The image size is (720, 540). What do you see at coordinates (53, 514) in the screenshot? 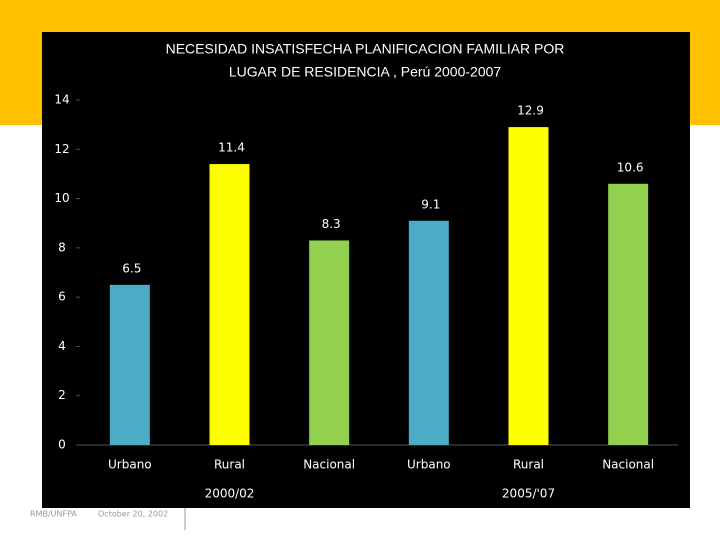
I see `footer-source: RMB/UNFPA` at bounding box center [53, 514].